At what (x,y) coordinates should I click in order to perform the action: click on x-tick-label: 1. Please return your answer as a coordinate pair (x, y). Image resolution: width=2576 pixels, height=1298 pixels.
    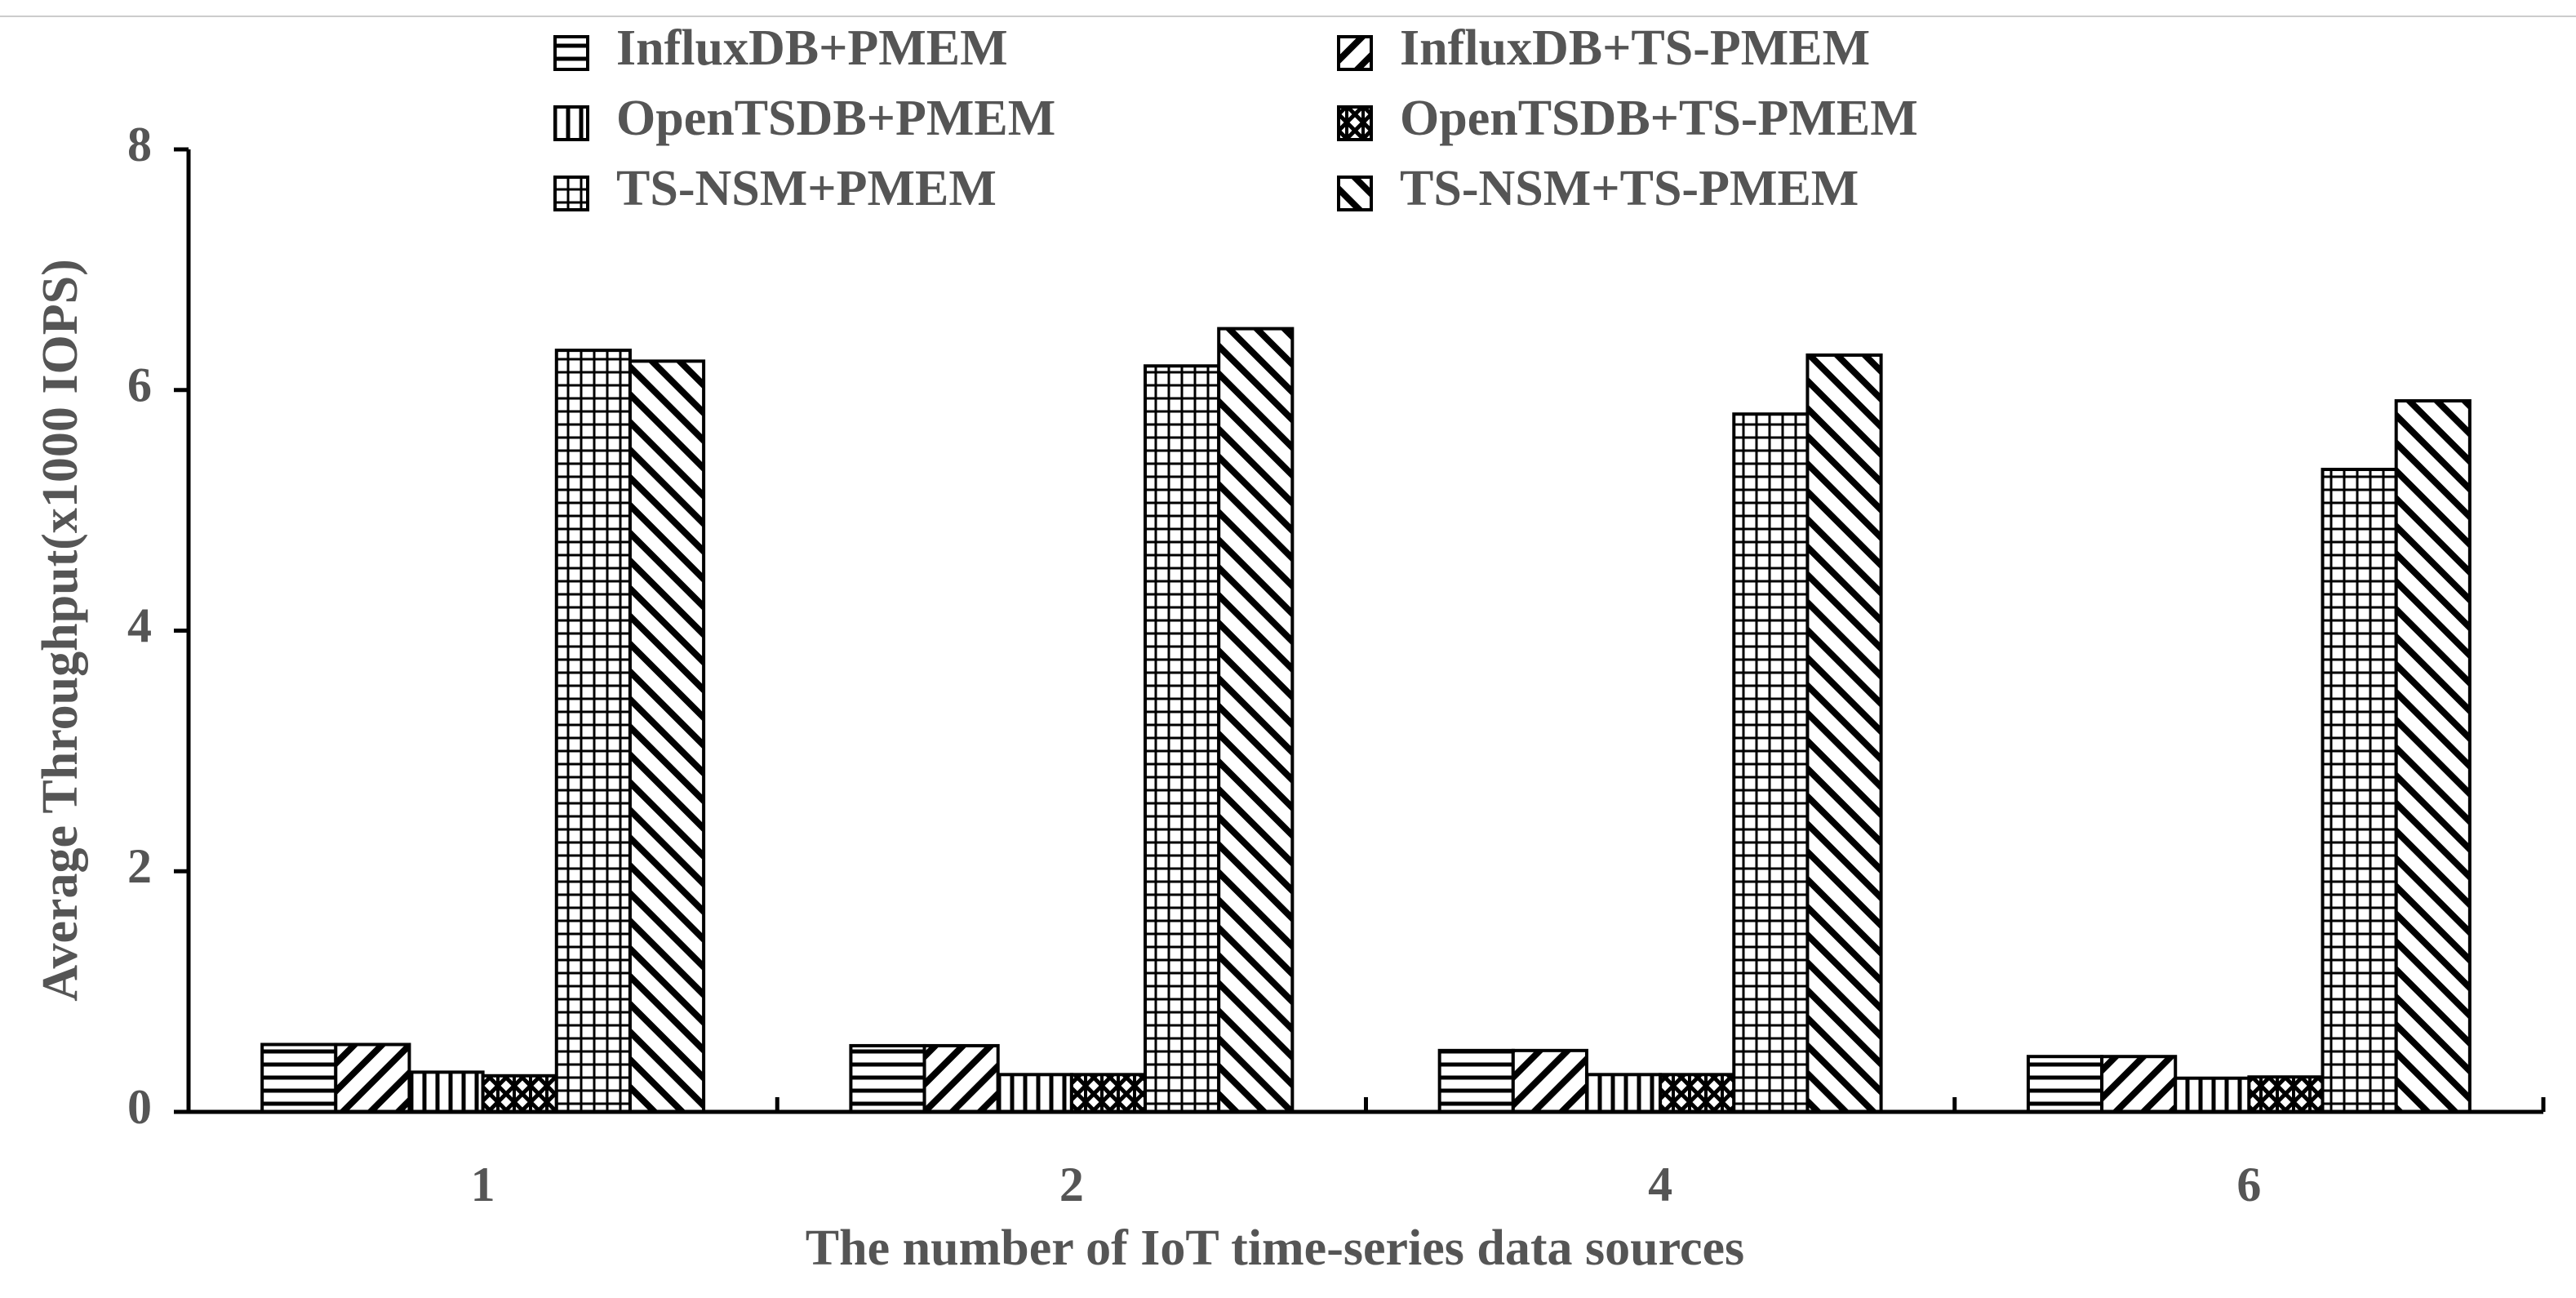
    Looking at the image, I should click on (483, 1184).